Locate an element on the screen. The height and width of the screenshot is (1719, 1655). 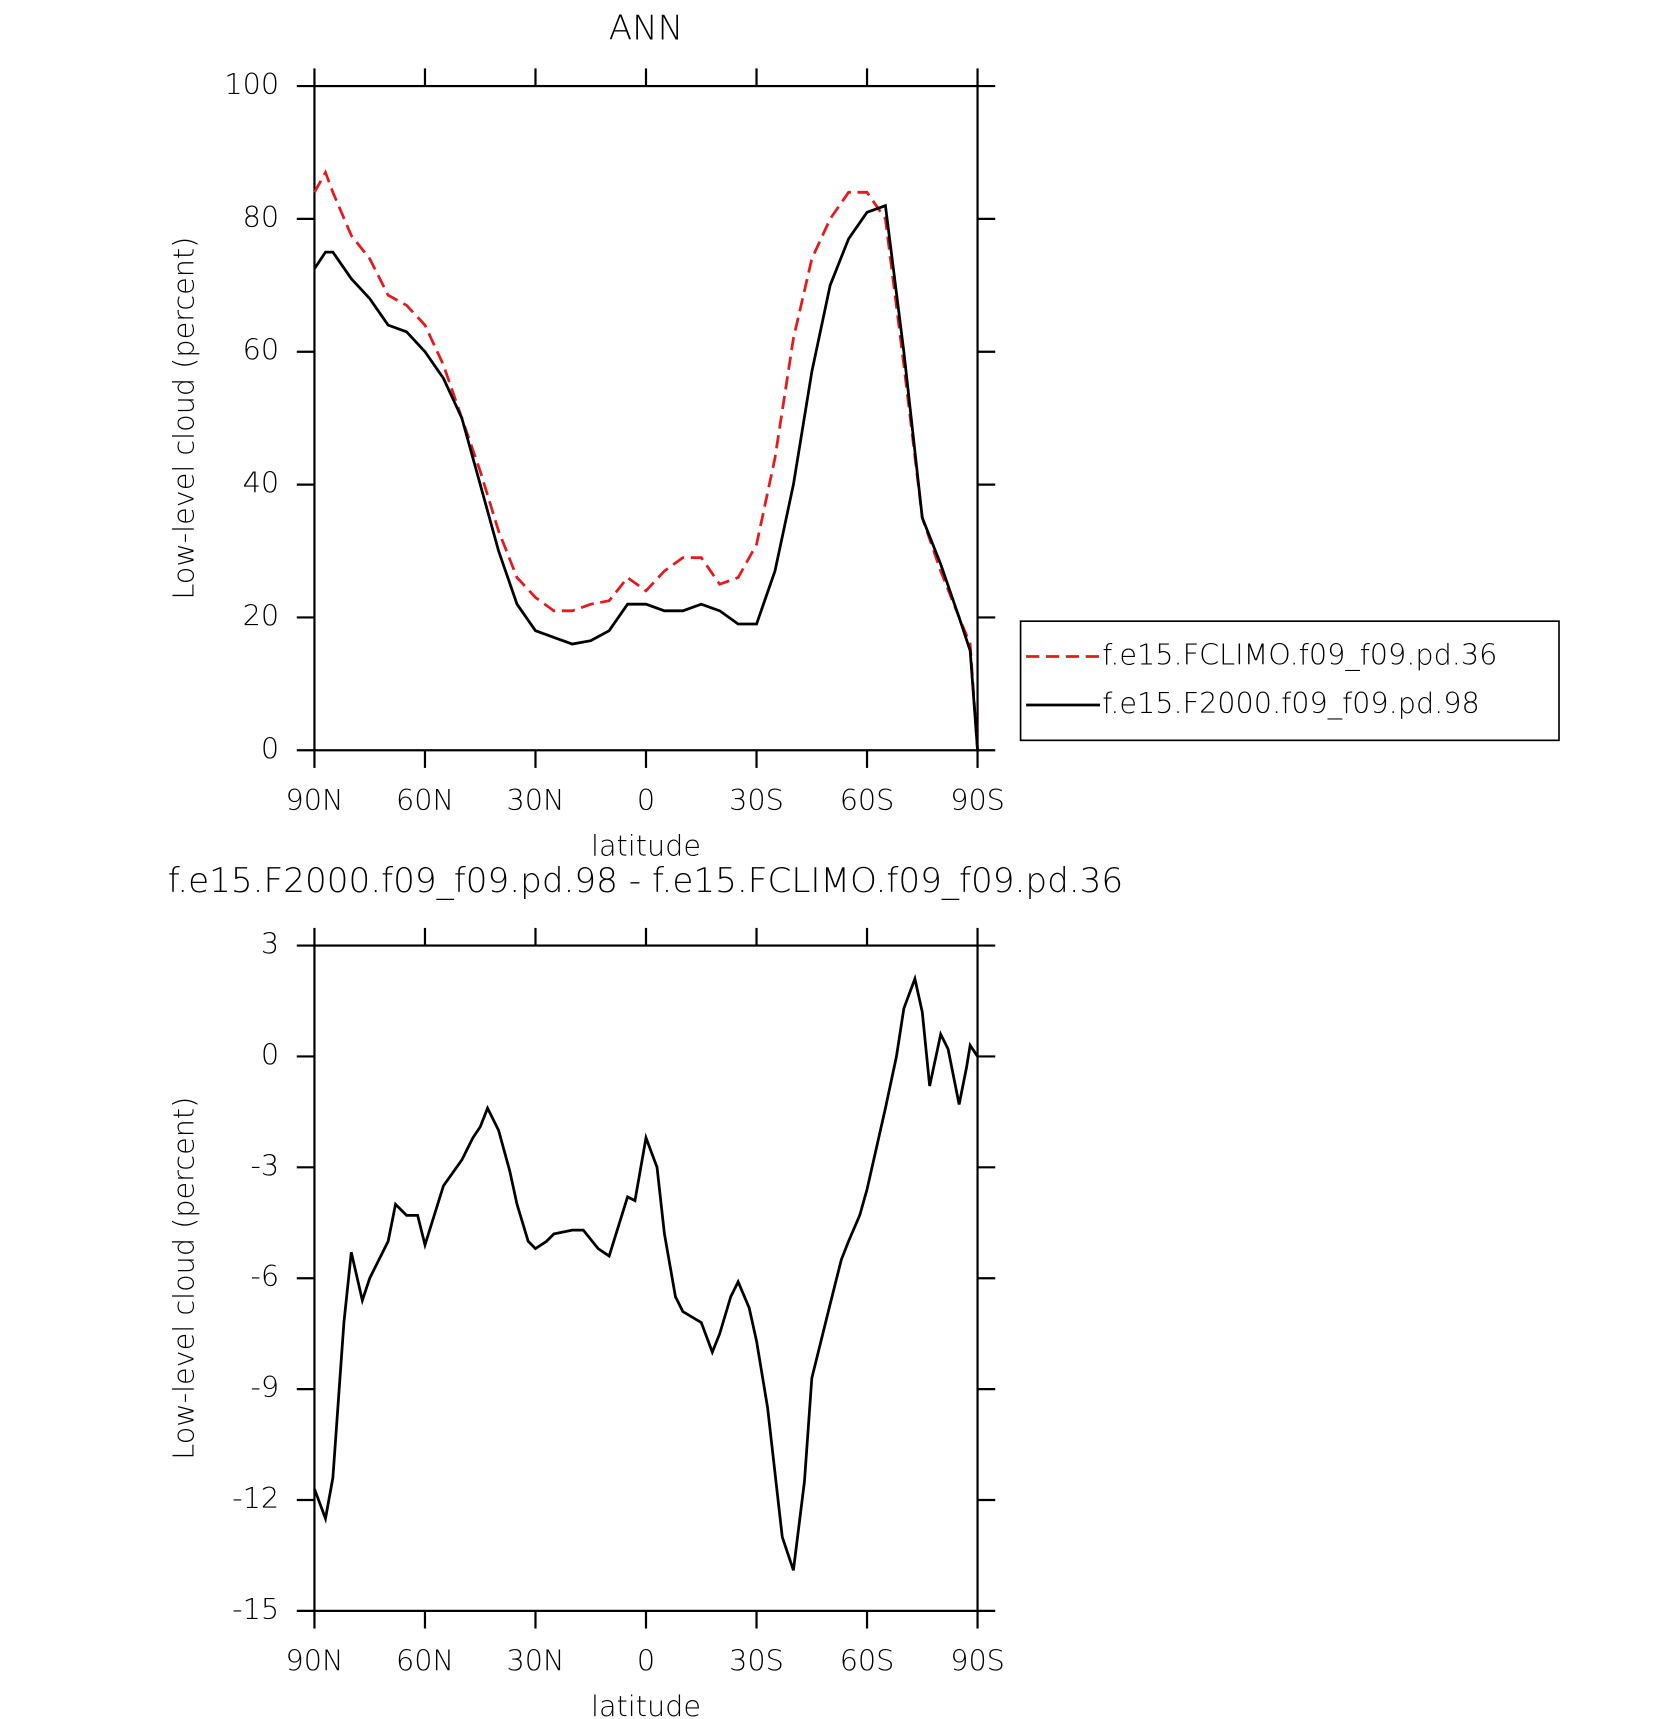
y-tick-label: 40 is located at coordinates (261, 483).